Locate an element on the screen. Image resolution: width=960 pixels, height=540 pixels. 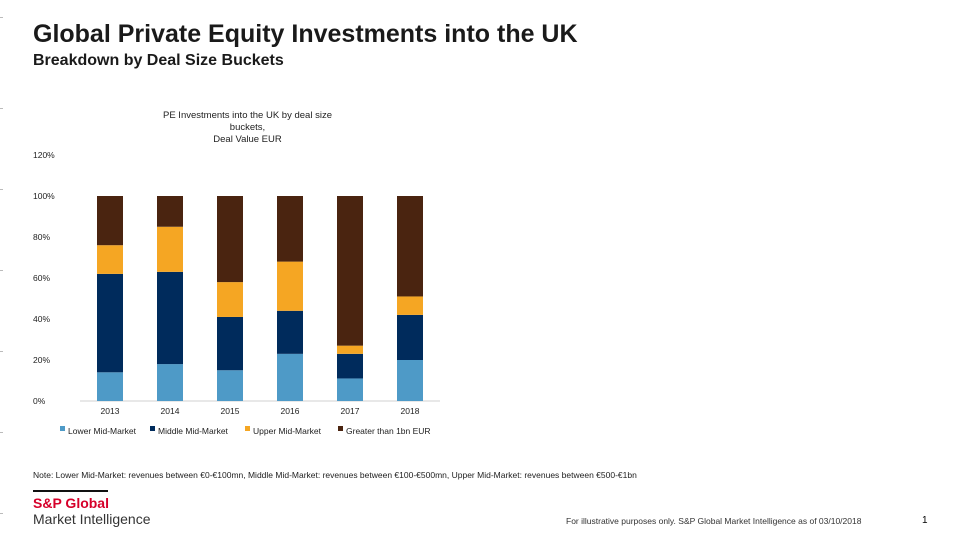
page-number: 1 is located at coordinates (925, 520).